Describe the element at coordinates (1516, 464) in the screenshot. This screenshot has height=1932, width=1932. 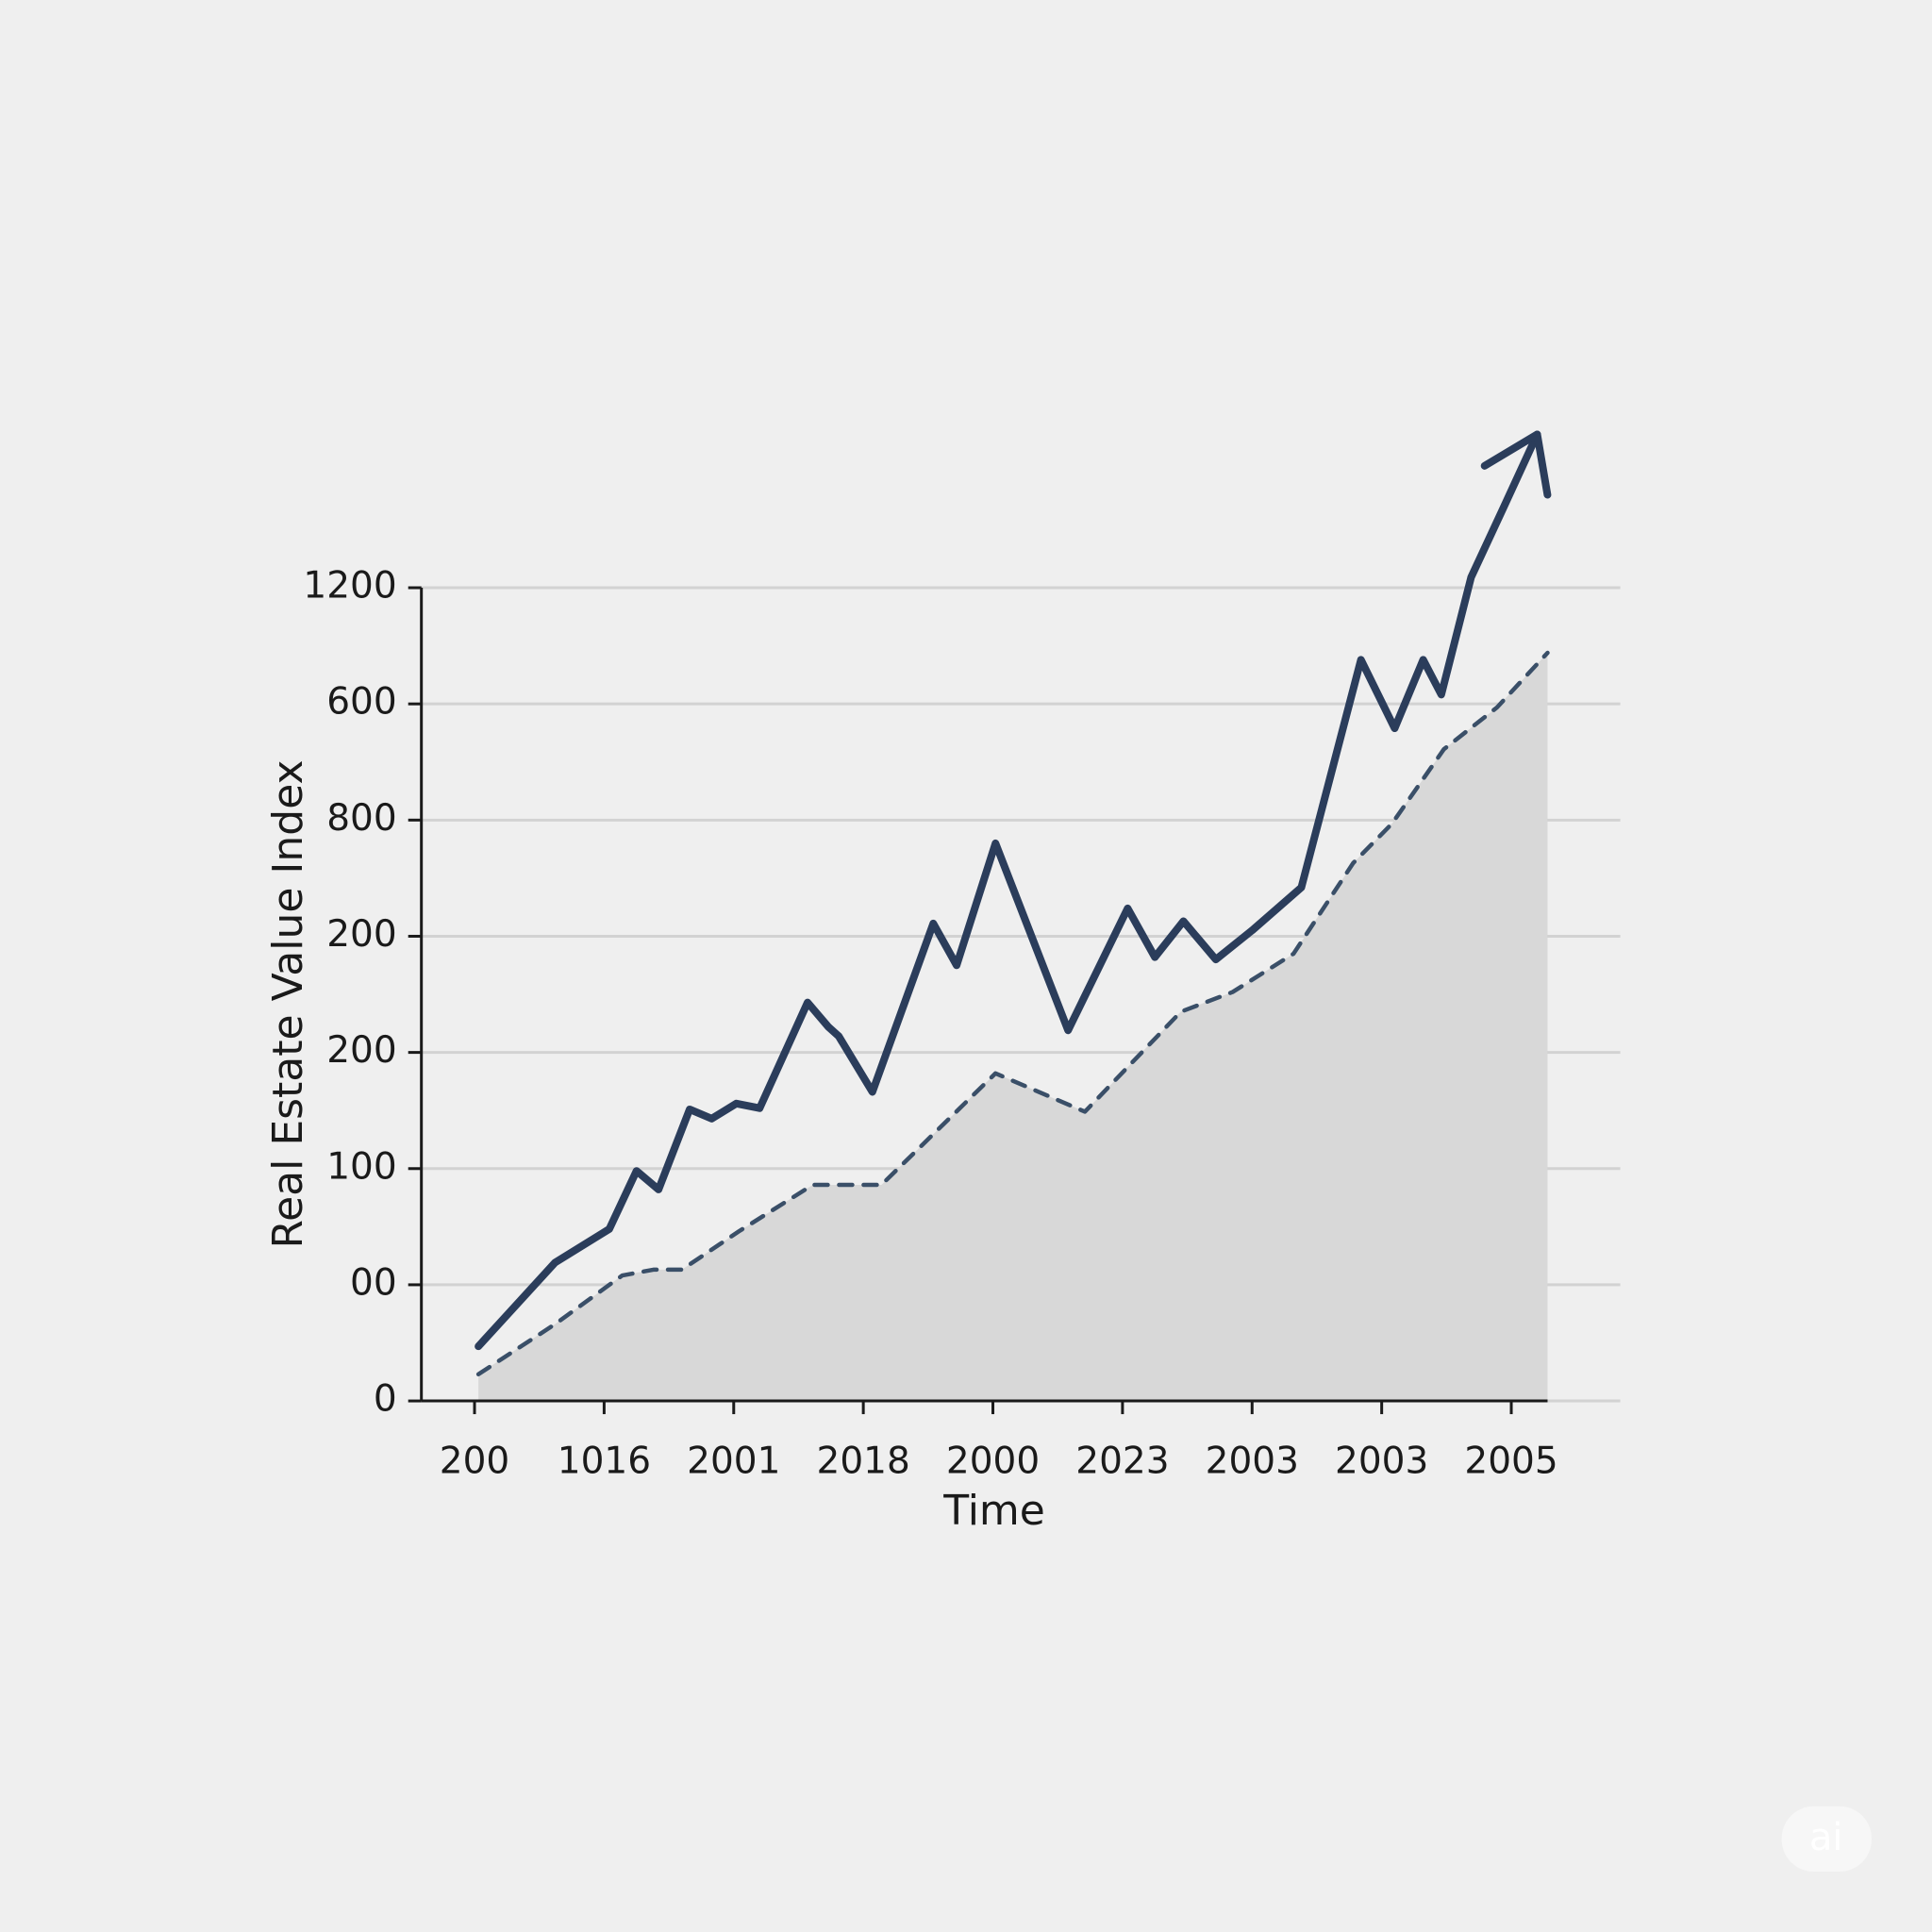
I see `arrow-head` at that location.